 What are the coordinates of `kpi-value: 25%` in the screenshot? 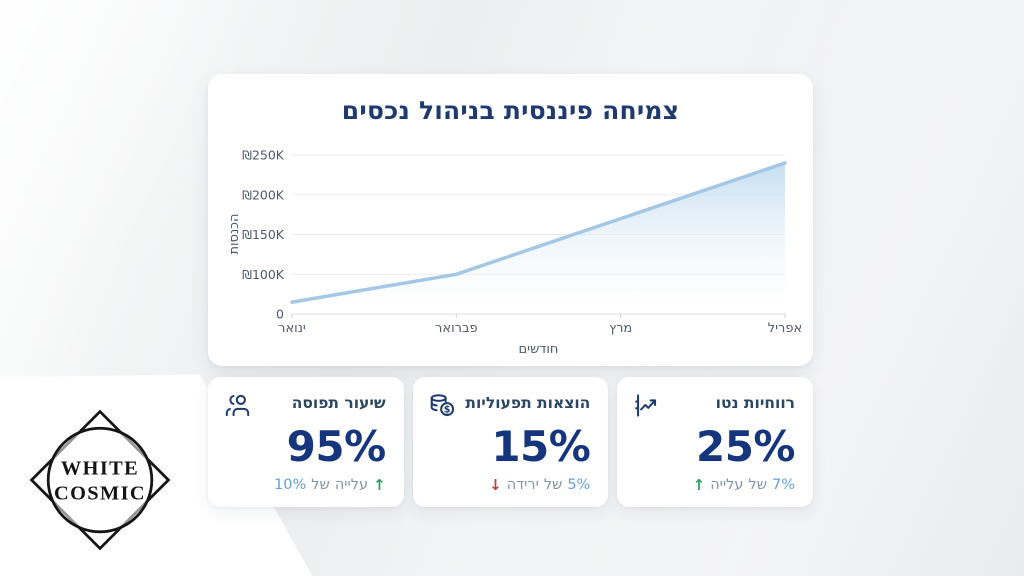 It's located at (745, 446).